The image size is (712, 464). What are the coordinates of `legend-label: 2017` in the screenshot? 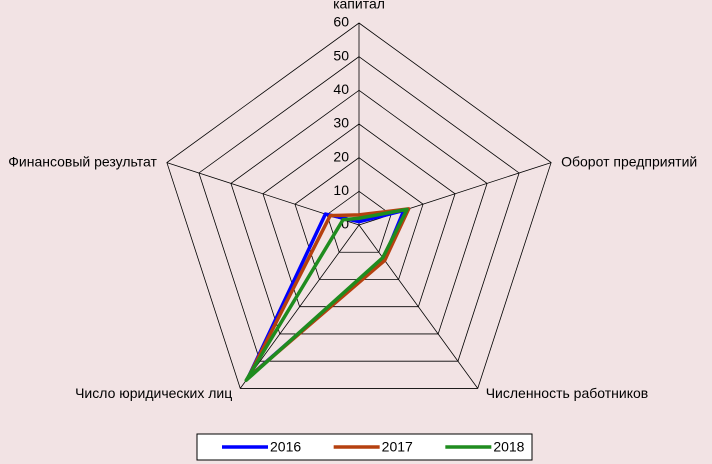 It's located at (397, 447).